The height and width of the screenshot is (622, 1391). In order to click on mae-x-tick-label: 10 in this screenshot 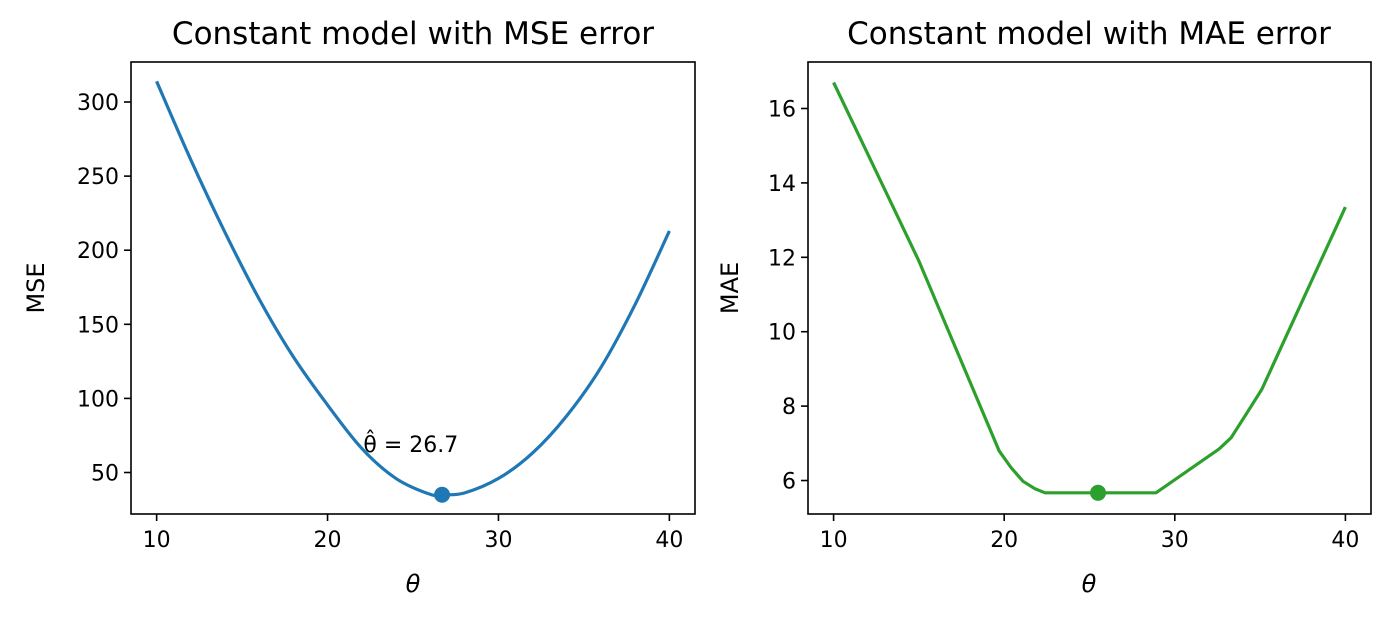, I will do `click(834, 540)`.